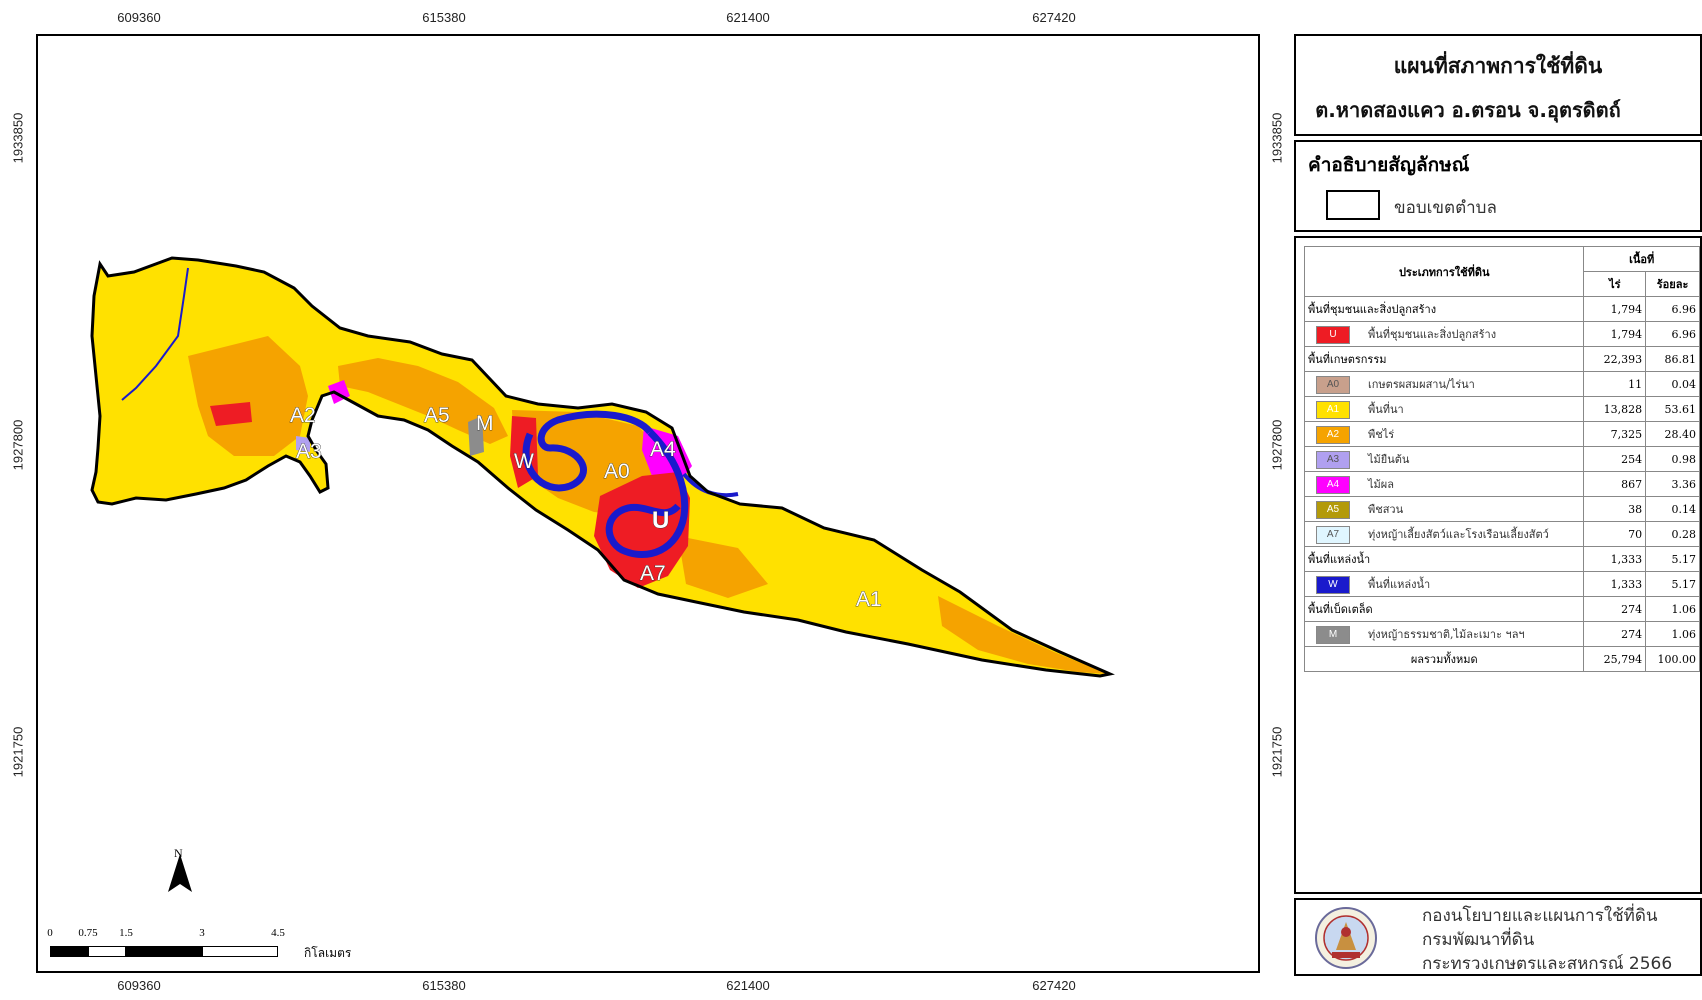 This screenshot has height=1000, width=1702. Describe the element at coordinates (1615, 284) in the screenshot. I see `header-rai: ไร่` at that location.